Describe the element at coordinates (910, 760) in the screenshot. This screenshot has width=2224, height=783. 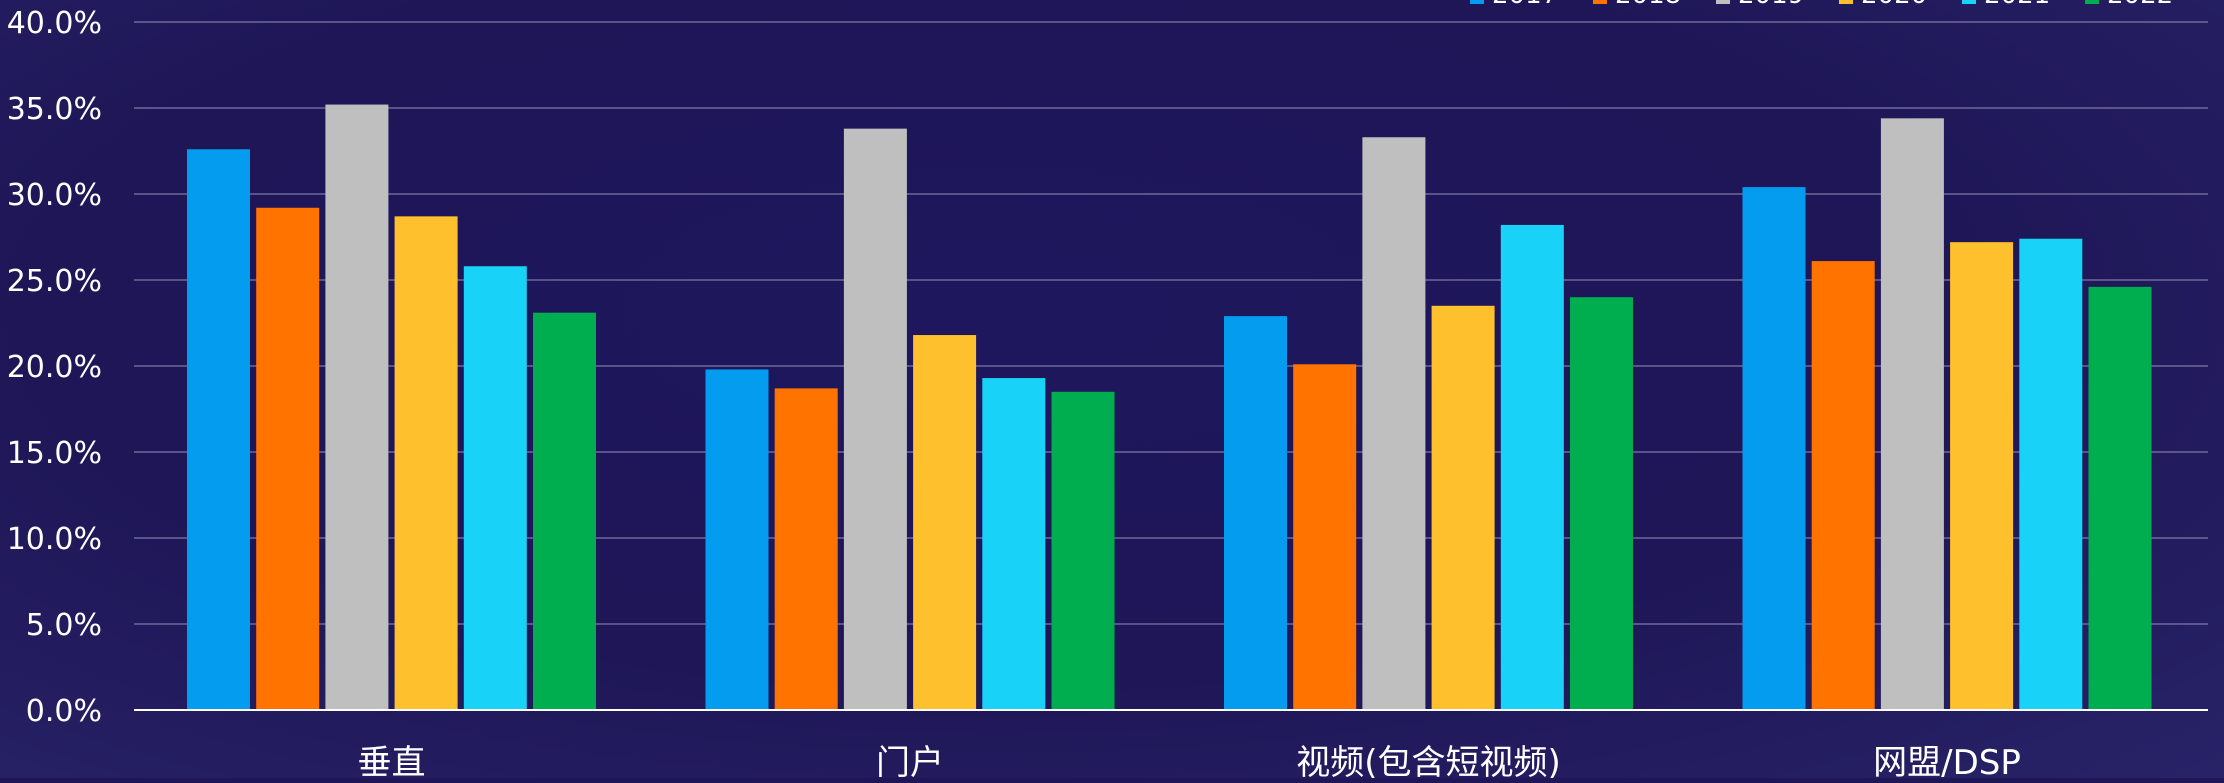
I see `x-category-label: 门户` at that location.